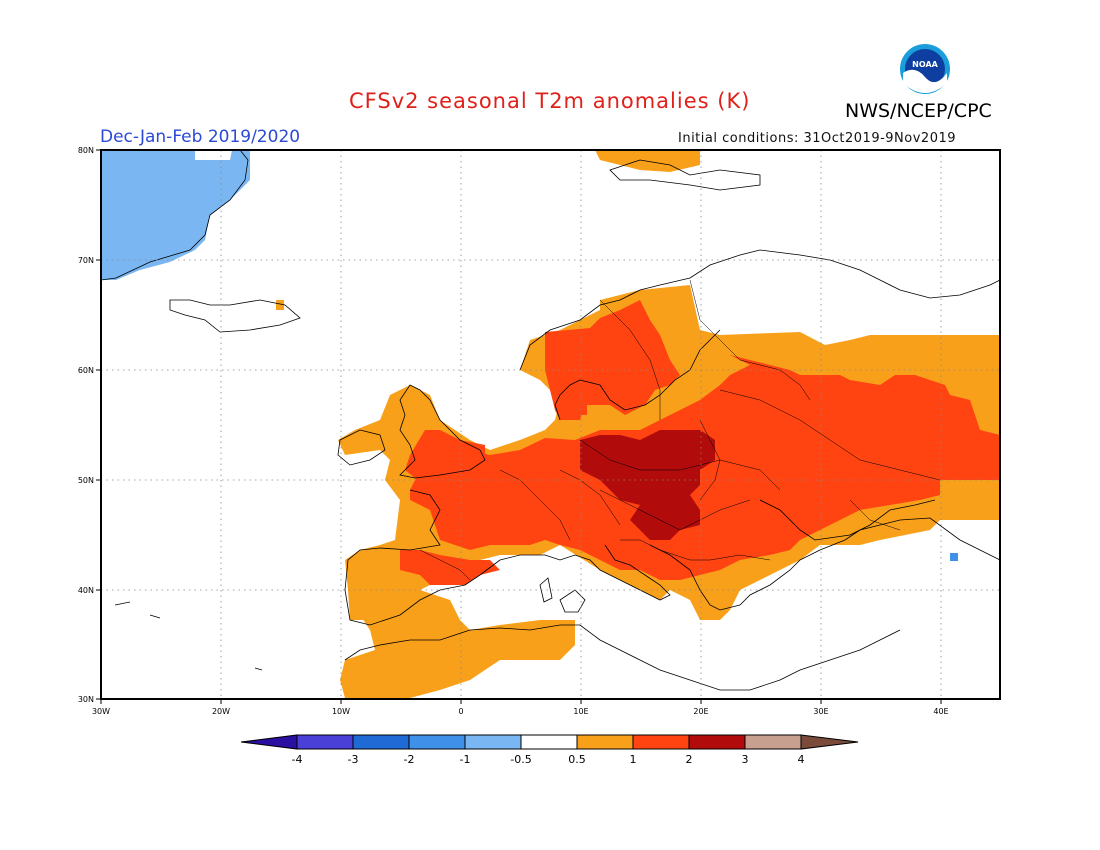  What do you see at coordinates (647, 485) in the screenshot?
I see `central-europe-warm-core` at bounding box center [647, 485].